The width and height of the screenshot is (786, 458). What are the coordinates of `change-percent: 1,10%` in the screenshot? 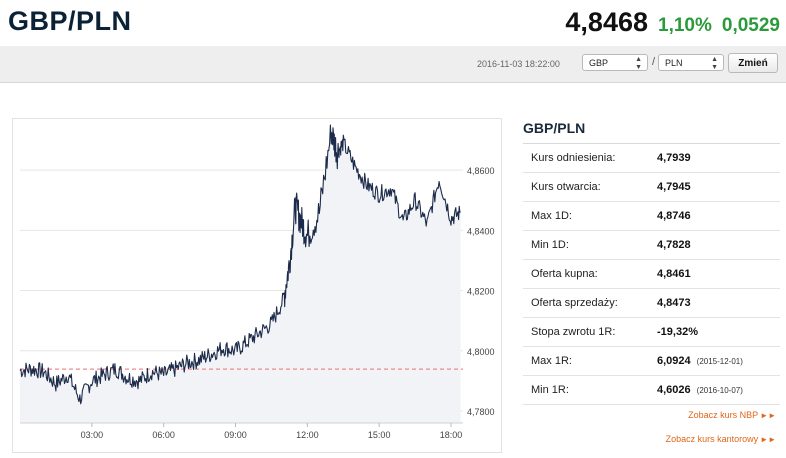 It's located at (685, 25).